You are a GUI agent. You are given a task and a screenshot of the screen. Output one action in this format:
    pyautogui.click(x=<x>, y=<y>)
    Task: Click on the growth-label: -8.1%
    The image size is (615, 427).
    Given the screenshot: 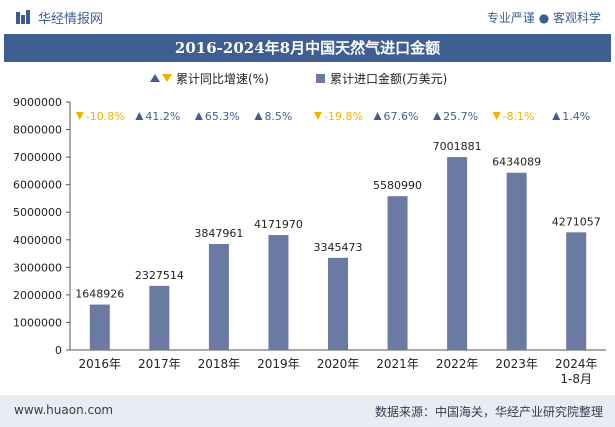 What is the action you would take?
    pyautogui.click(x=519, y=116)
    